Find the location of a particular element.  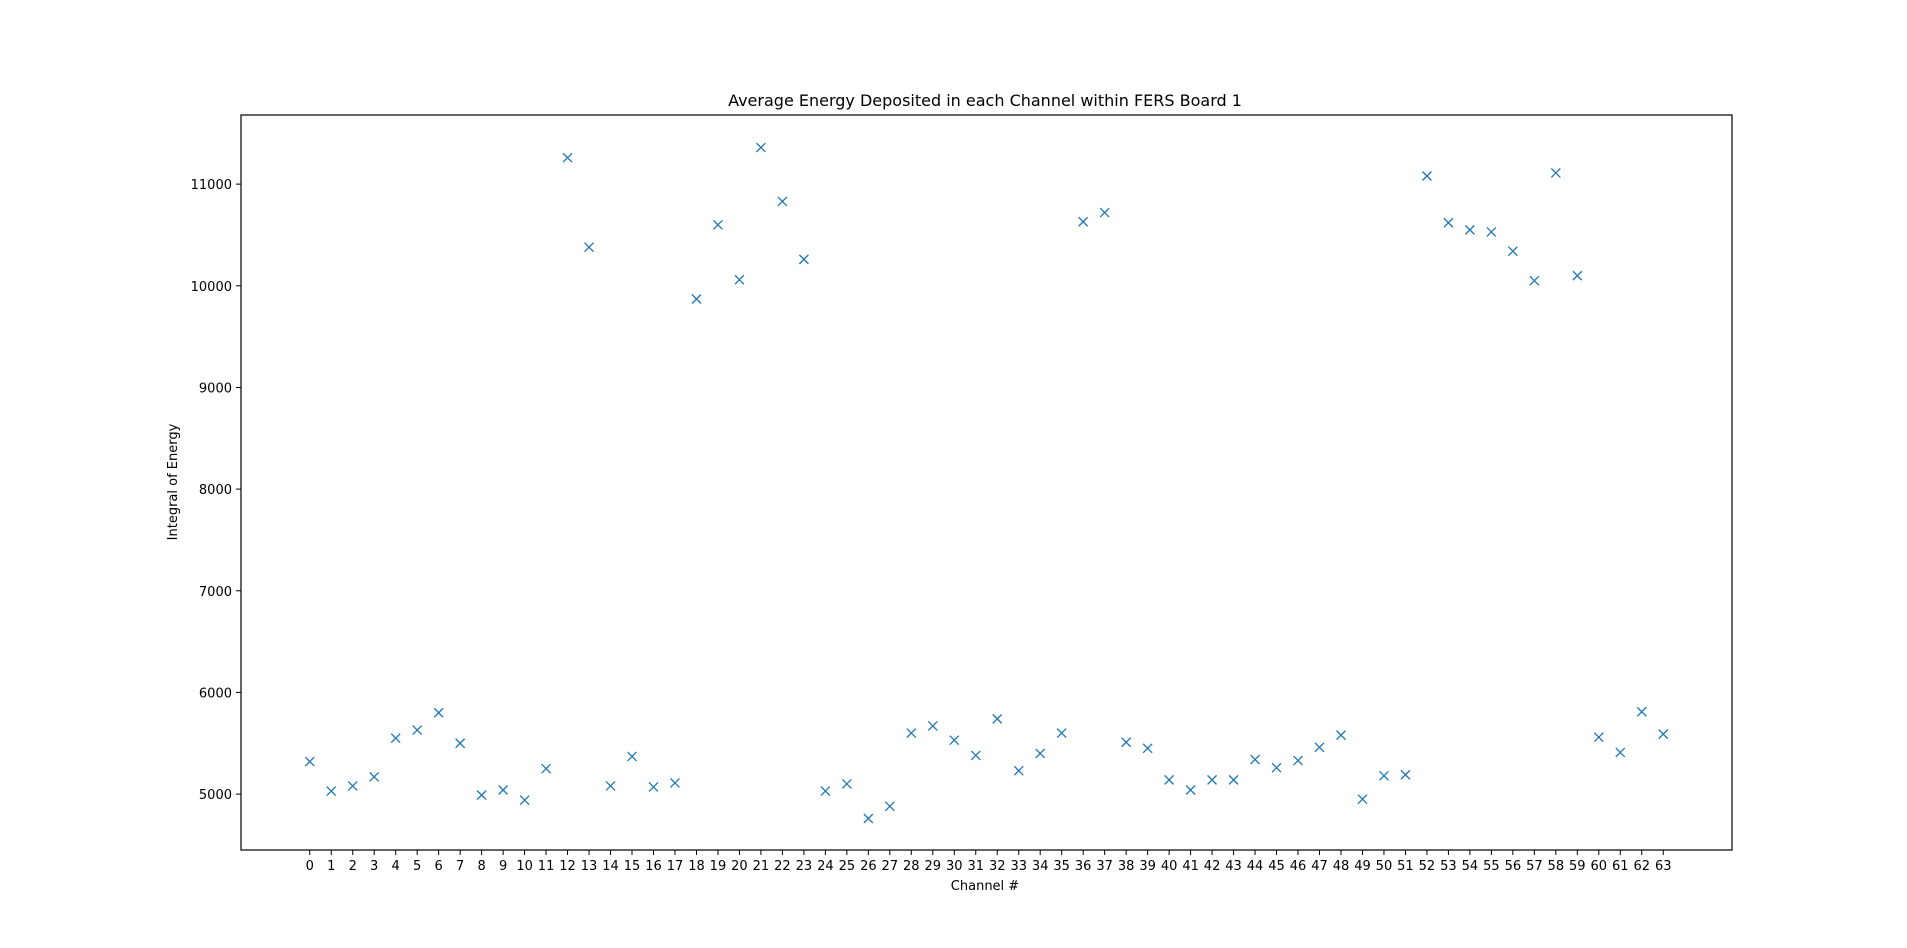

x-tick-label: 59 is located at coordinates (1577, 866).